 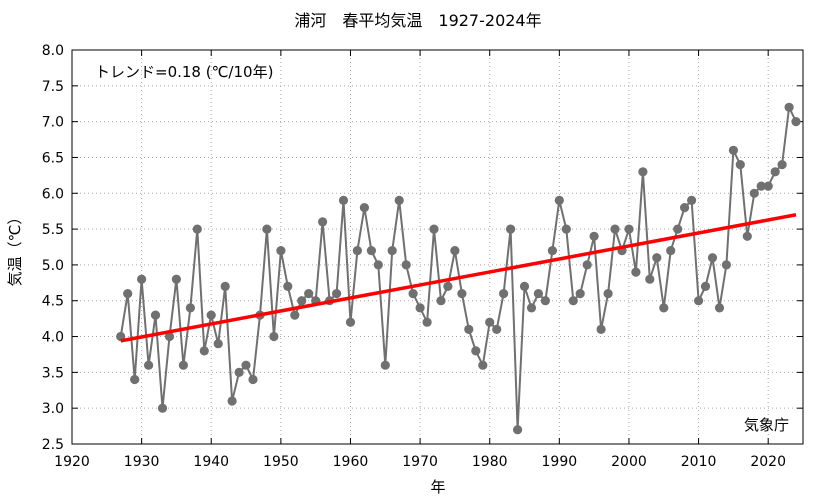 What do you see at coordinates (351, 462) in the screenshot?
I see `x-tick-label: 1960` at bounding box center [351, 462].